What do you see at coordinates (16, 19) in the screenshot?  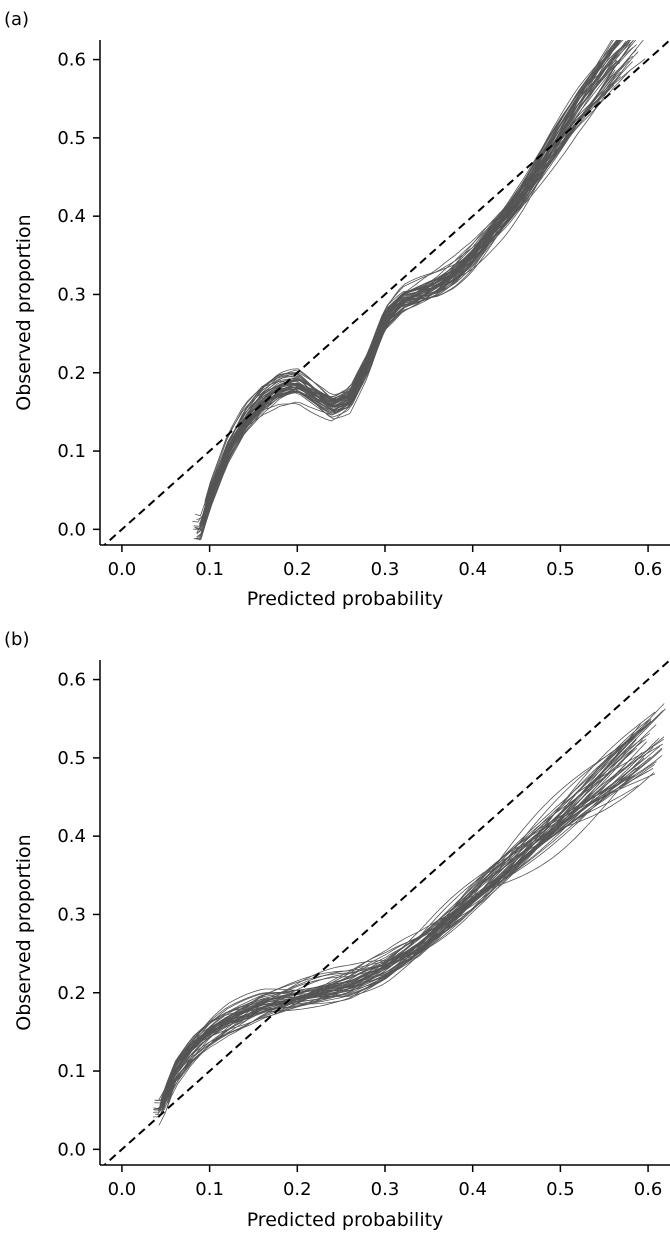 I see `panel-label: (a)` at bounding box center [16, 19].